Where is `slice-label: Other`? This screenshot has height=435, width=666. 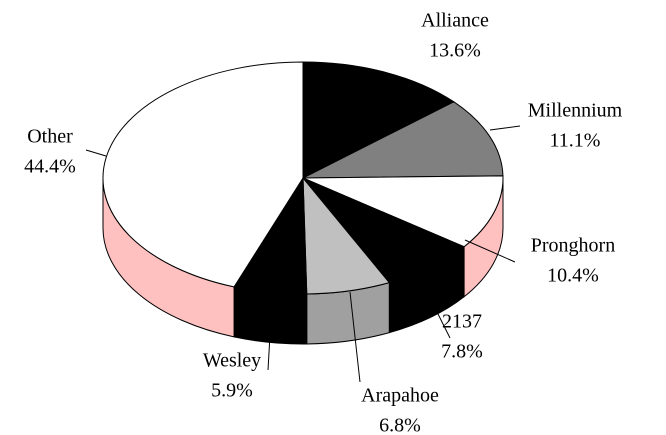
slice-label: Other is located at coordinates (50, 137).